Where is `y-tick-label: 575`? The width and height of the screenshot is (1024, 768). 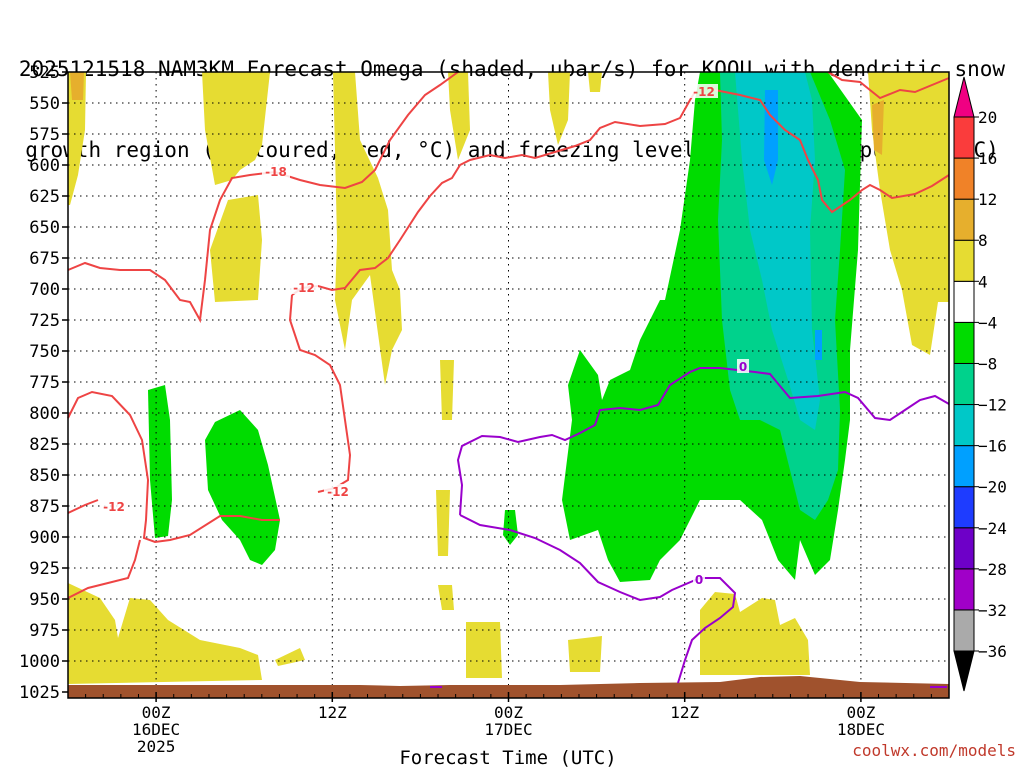 y-tick-label: 575 is located at coordinates (44, 135).